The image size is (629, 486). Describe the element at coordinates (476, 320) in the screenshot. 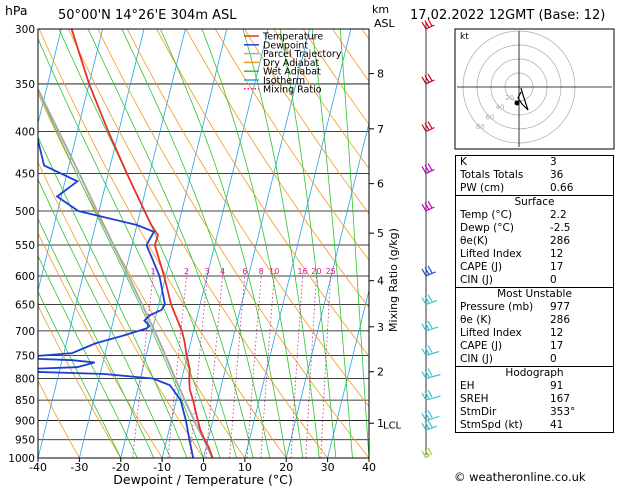

I see `most-unstable-label: θe (K)` at that location.